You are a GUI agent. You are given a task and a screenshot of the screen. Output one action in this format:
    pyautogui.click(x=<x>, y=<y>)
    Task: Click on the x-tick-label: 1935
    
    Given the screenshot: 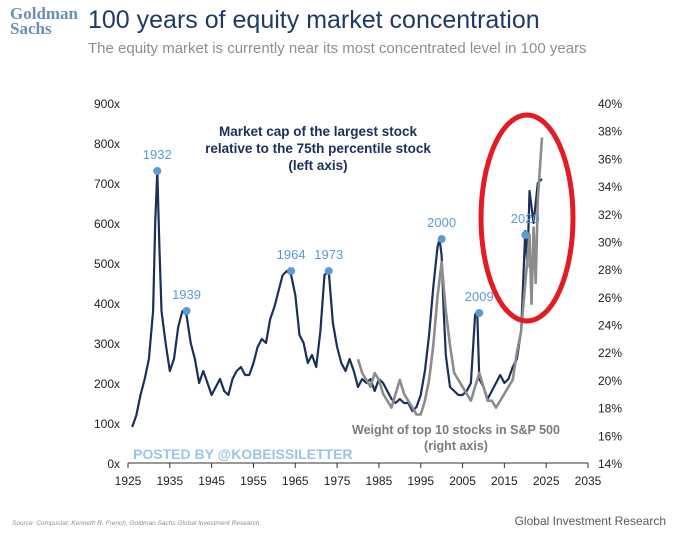 What is the action you would take?
    pyautogui.click(x=169, y=481)
    